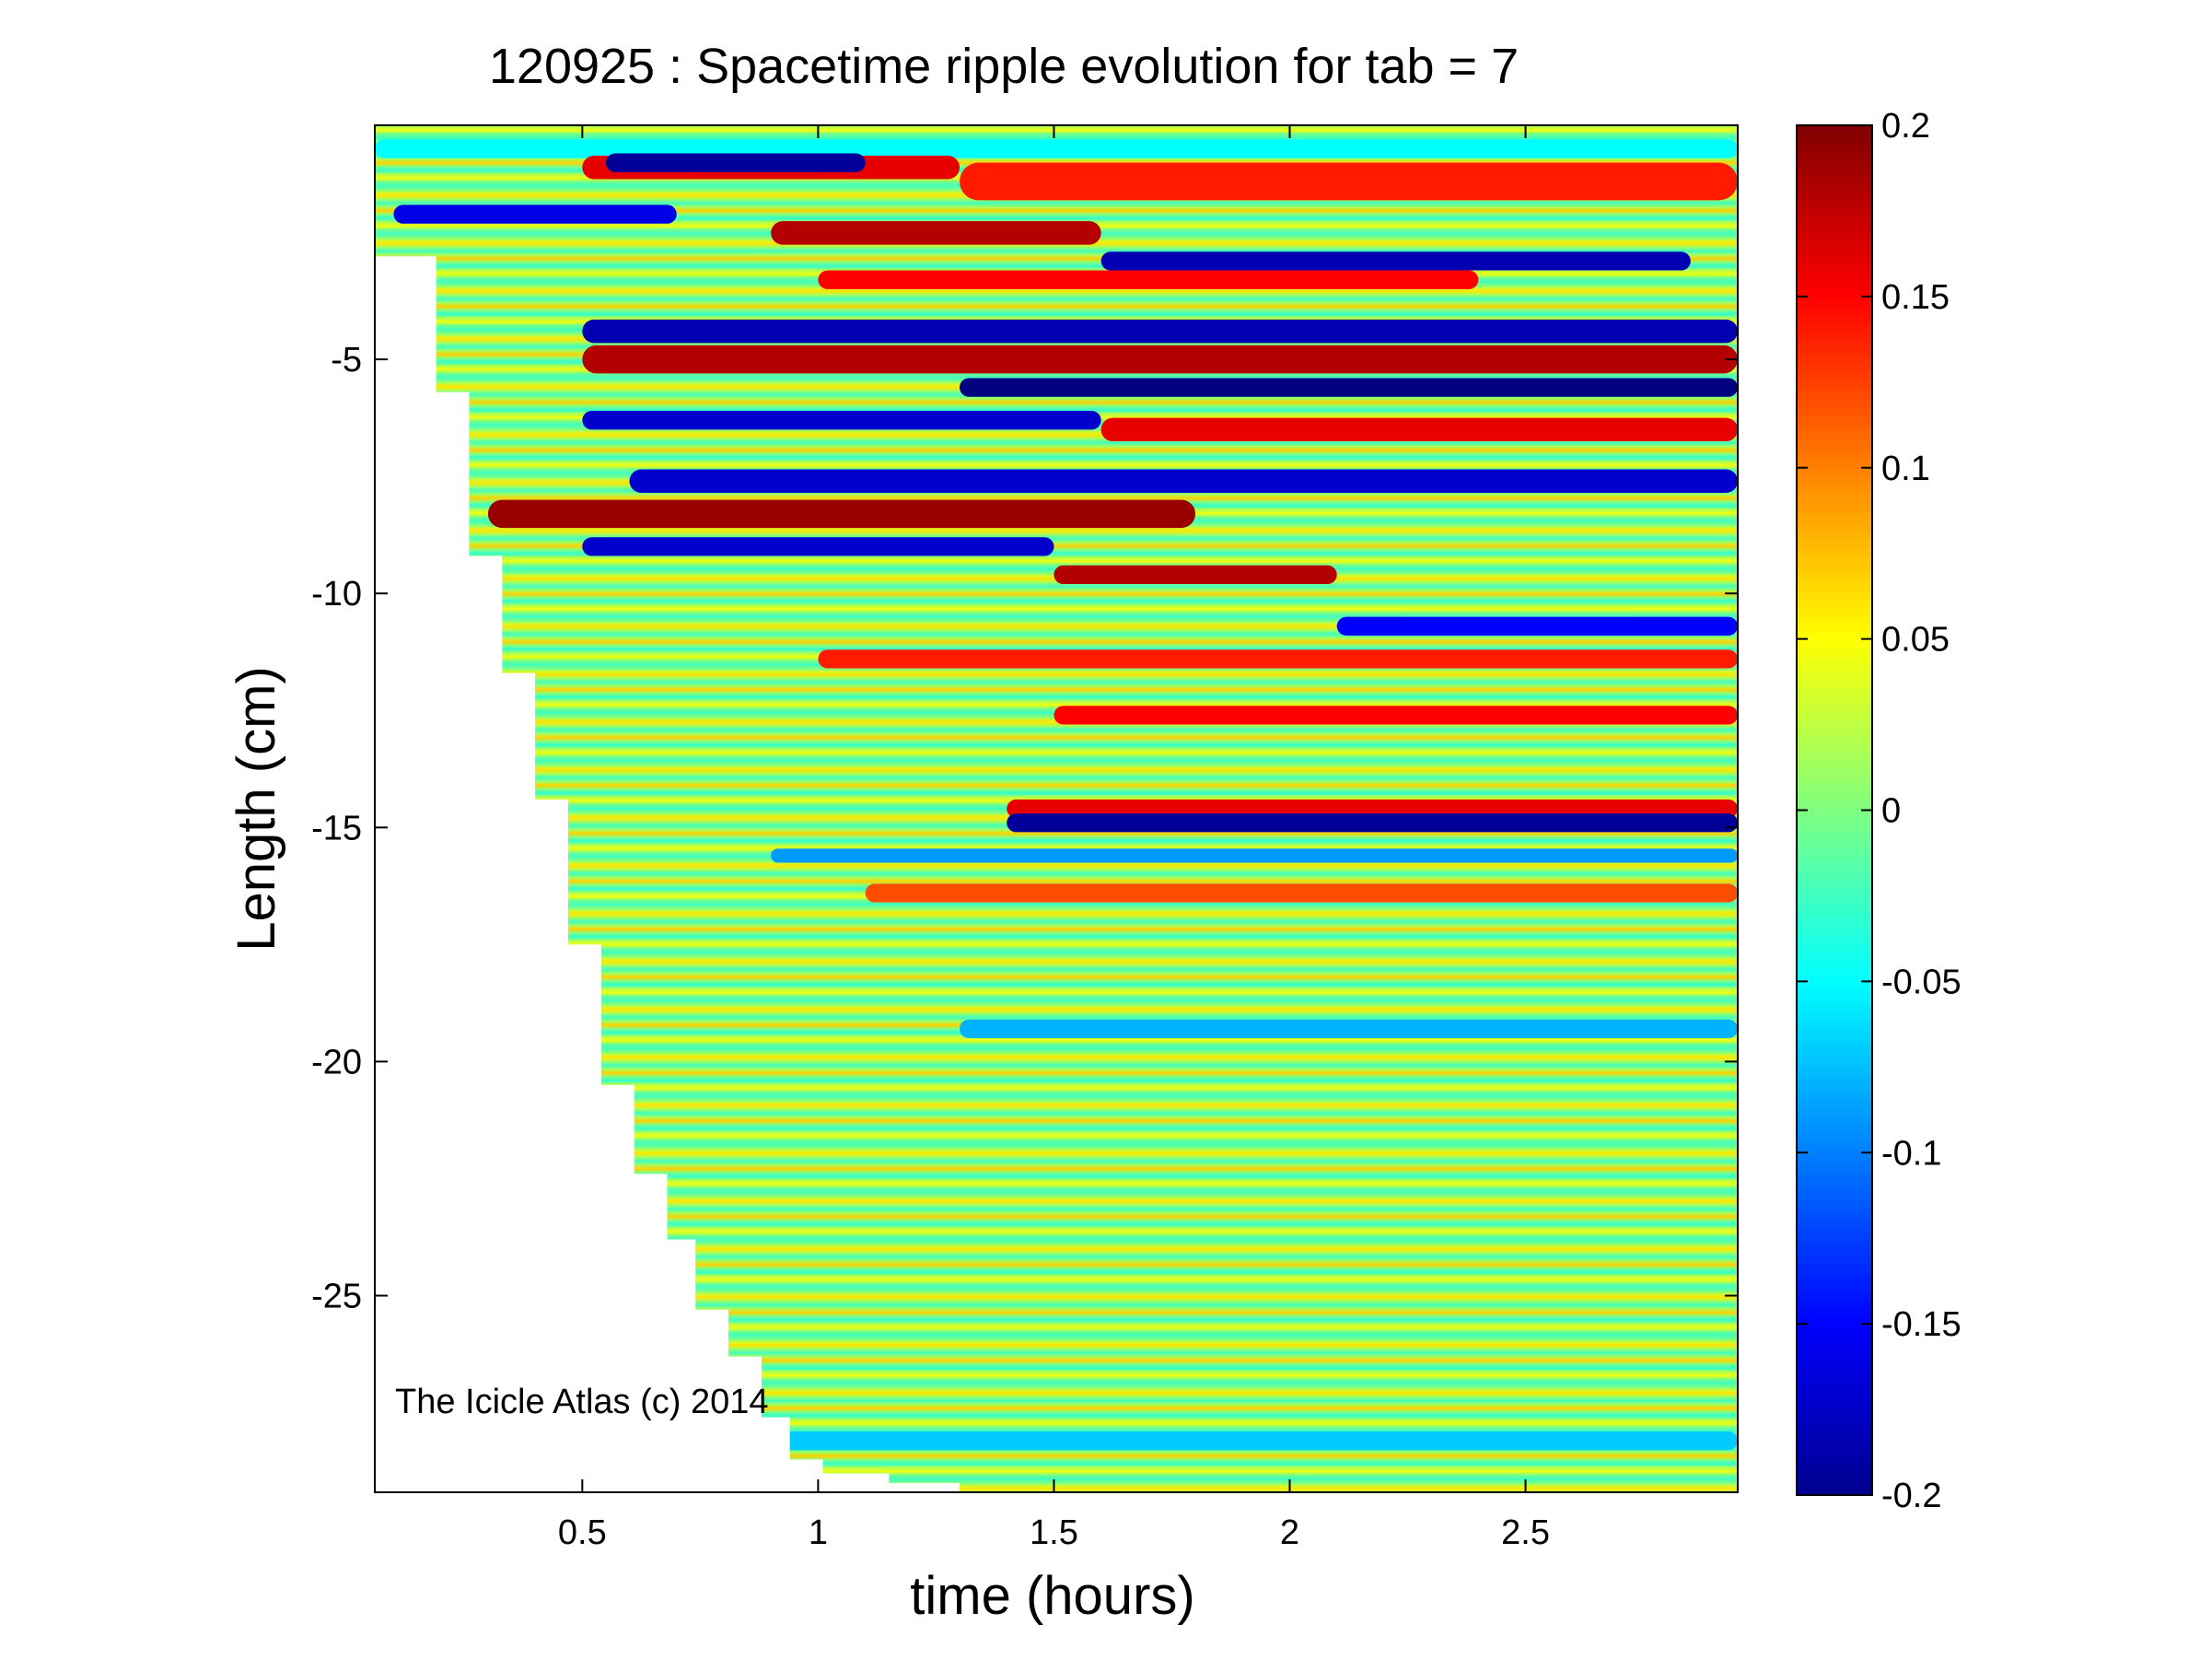  What do you see at coordinates (256, 808) in the screenshot?
I see `y-axis-label: Length (cm)` at bounding box center [256, 808].